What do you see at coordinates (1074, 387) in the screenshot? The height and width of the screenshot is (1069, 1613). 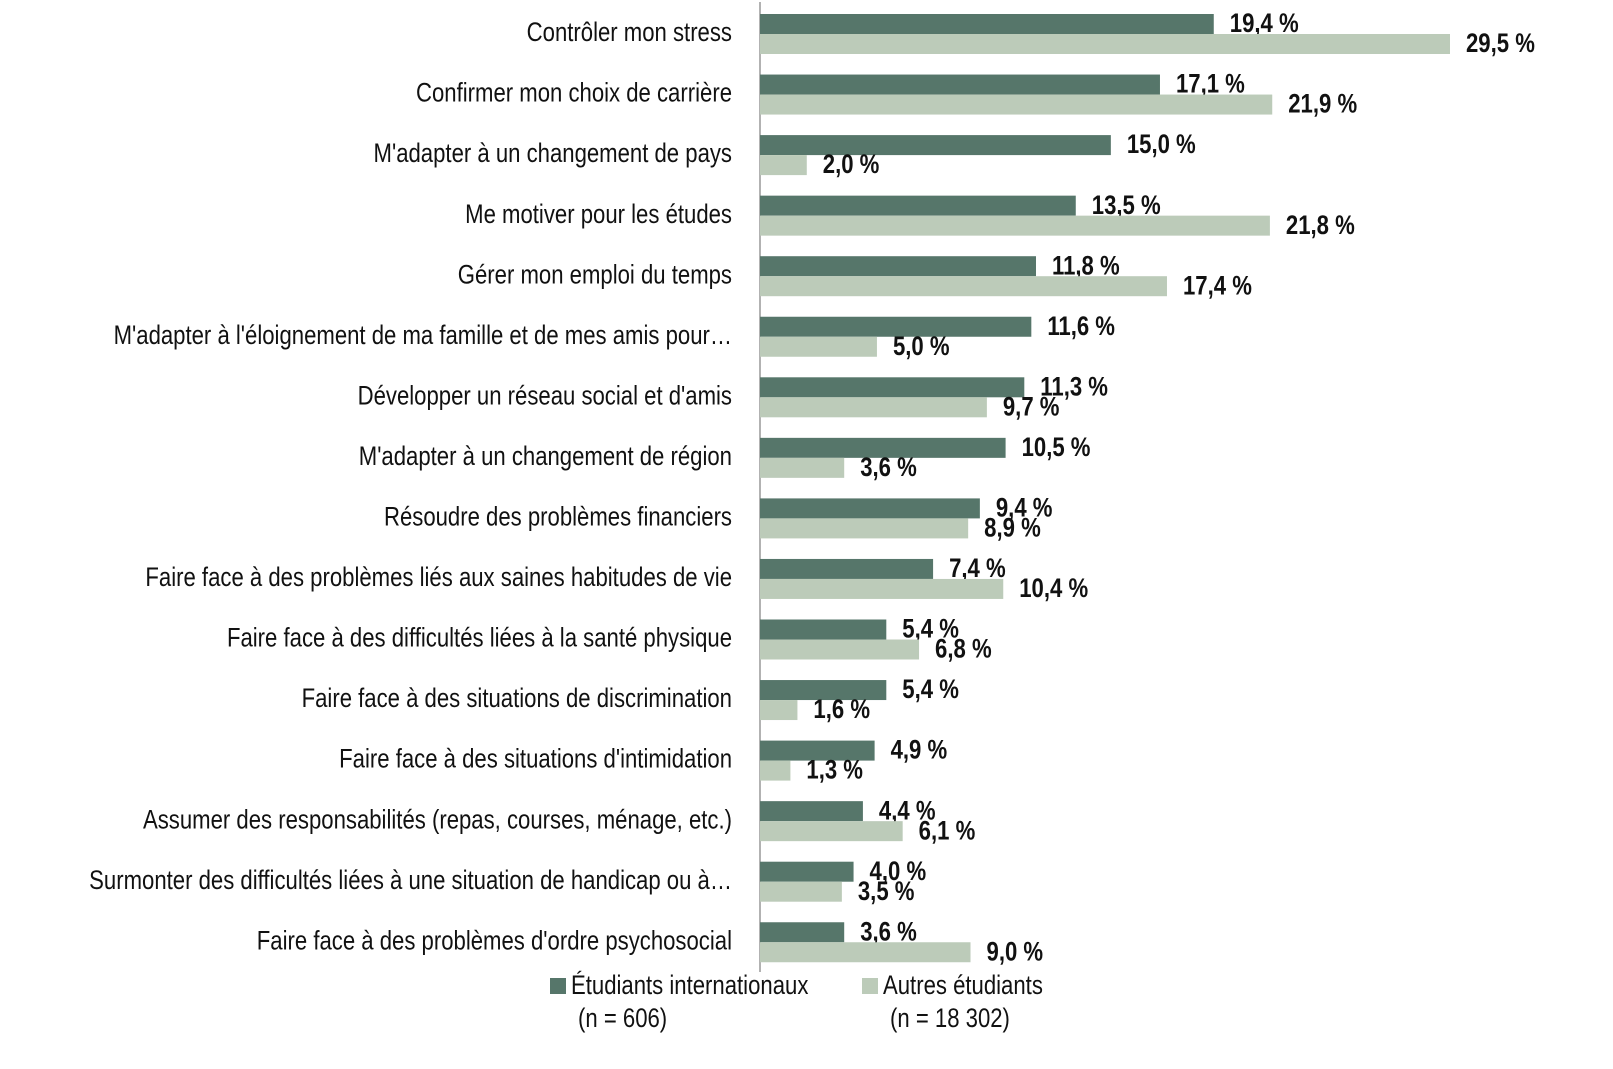 I see `value-label: 11,3 %` at bounding box center [1074, 387].